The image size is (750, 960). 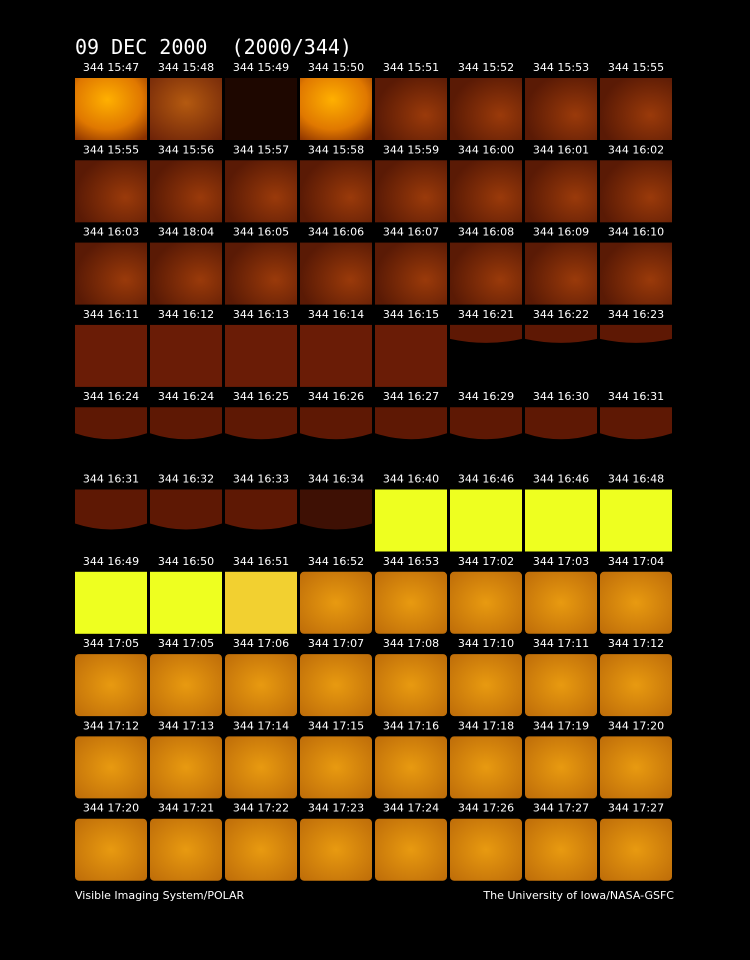 I want to click on timestamp: 344 16:26, so click(x=336, y=396).